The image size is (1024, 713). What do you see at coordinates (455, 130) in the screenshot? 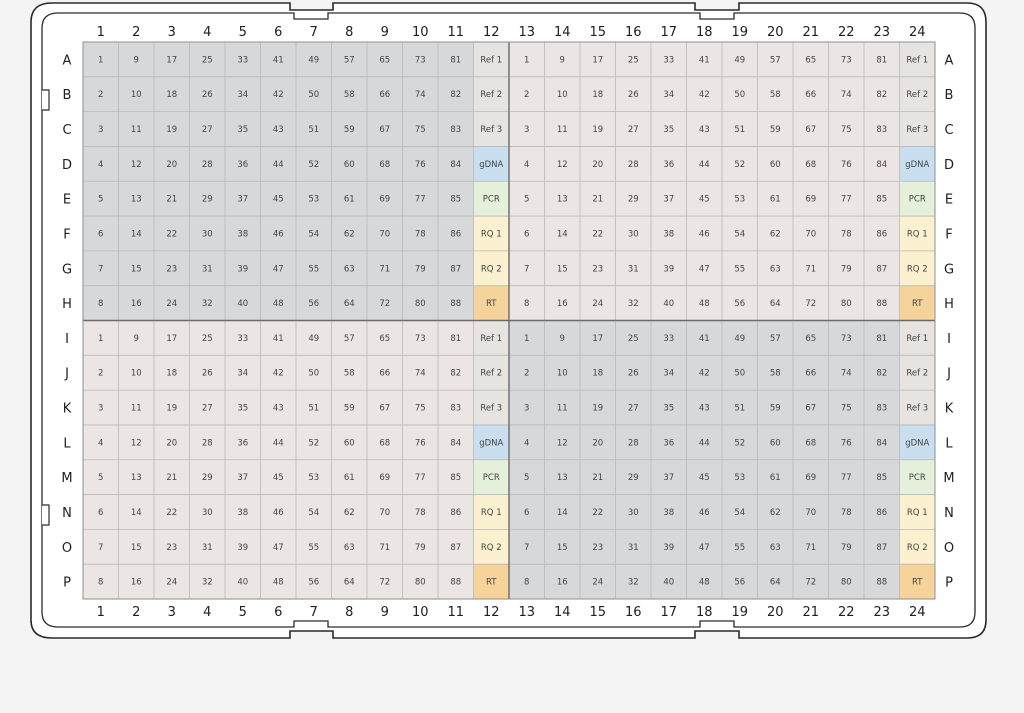
I see `well-number: 83` at bounding box center [455, 130].